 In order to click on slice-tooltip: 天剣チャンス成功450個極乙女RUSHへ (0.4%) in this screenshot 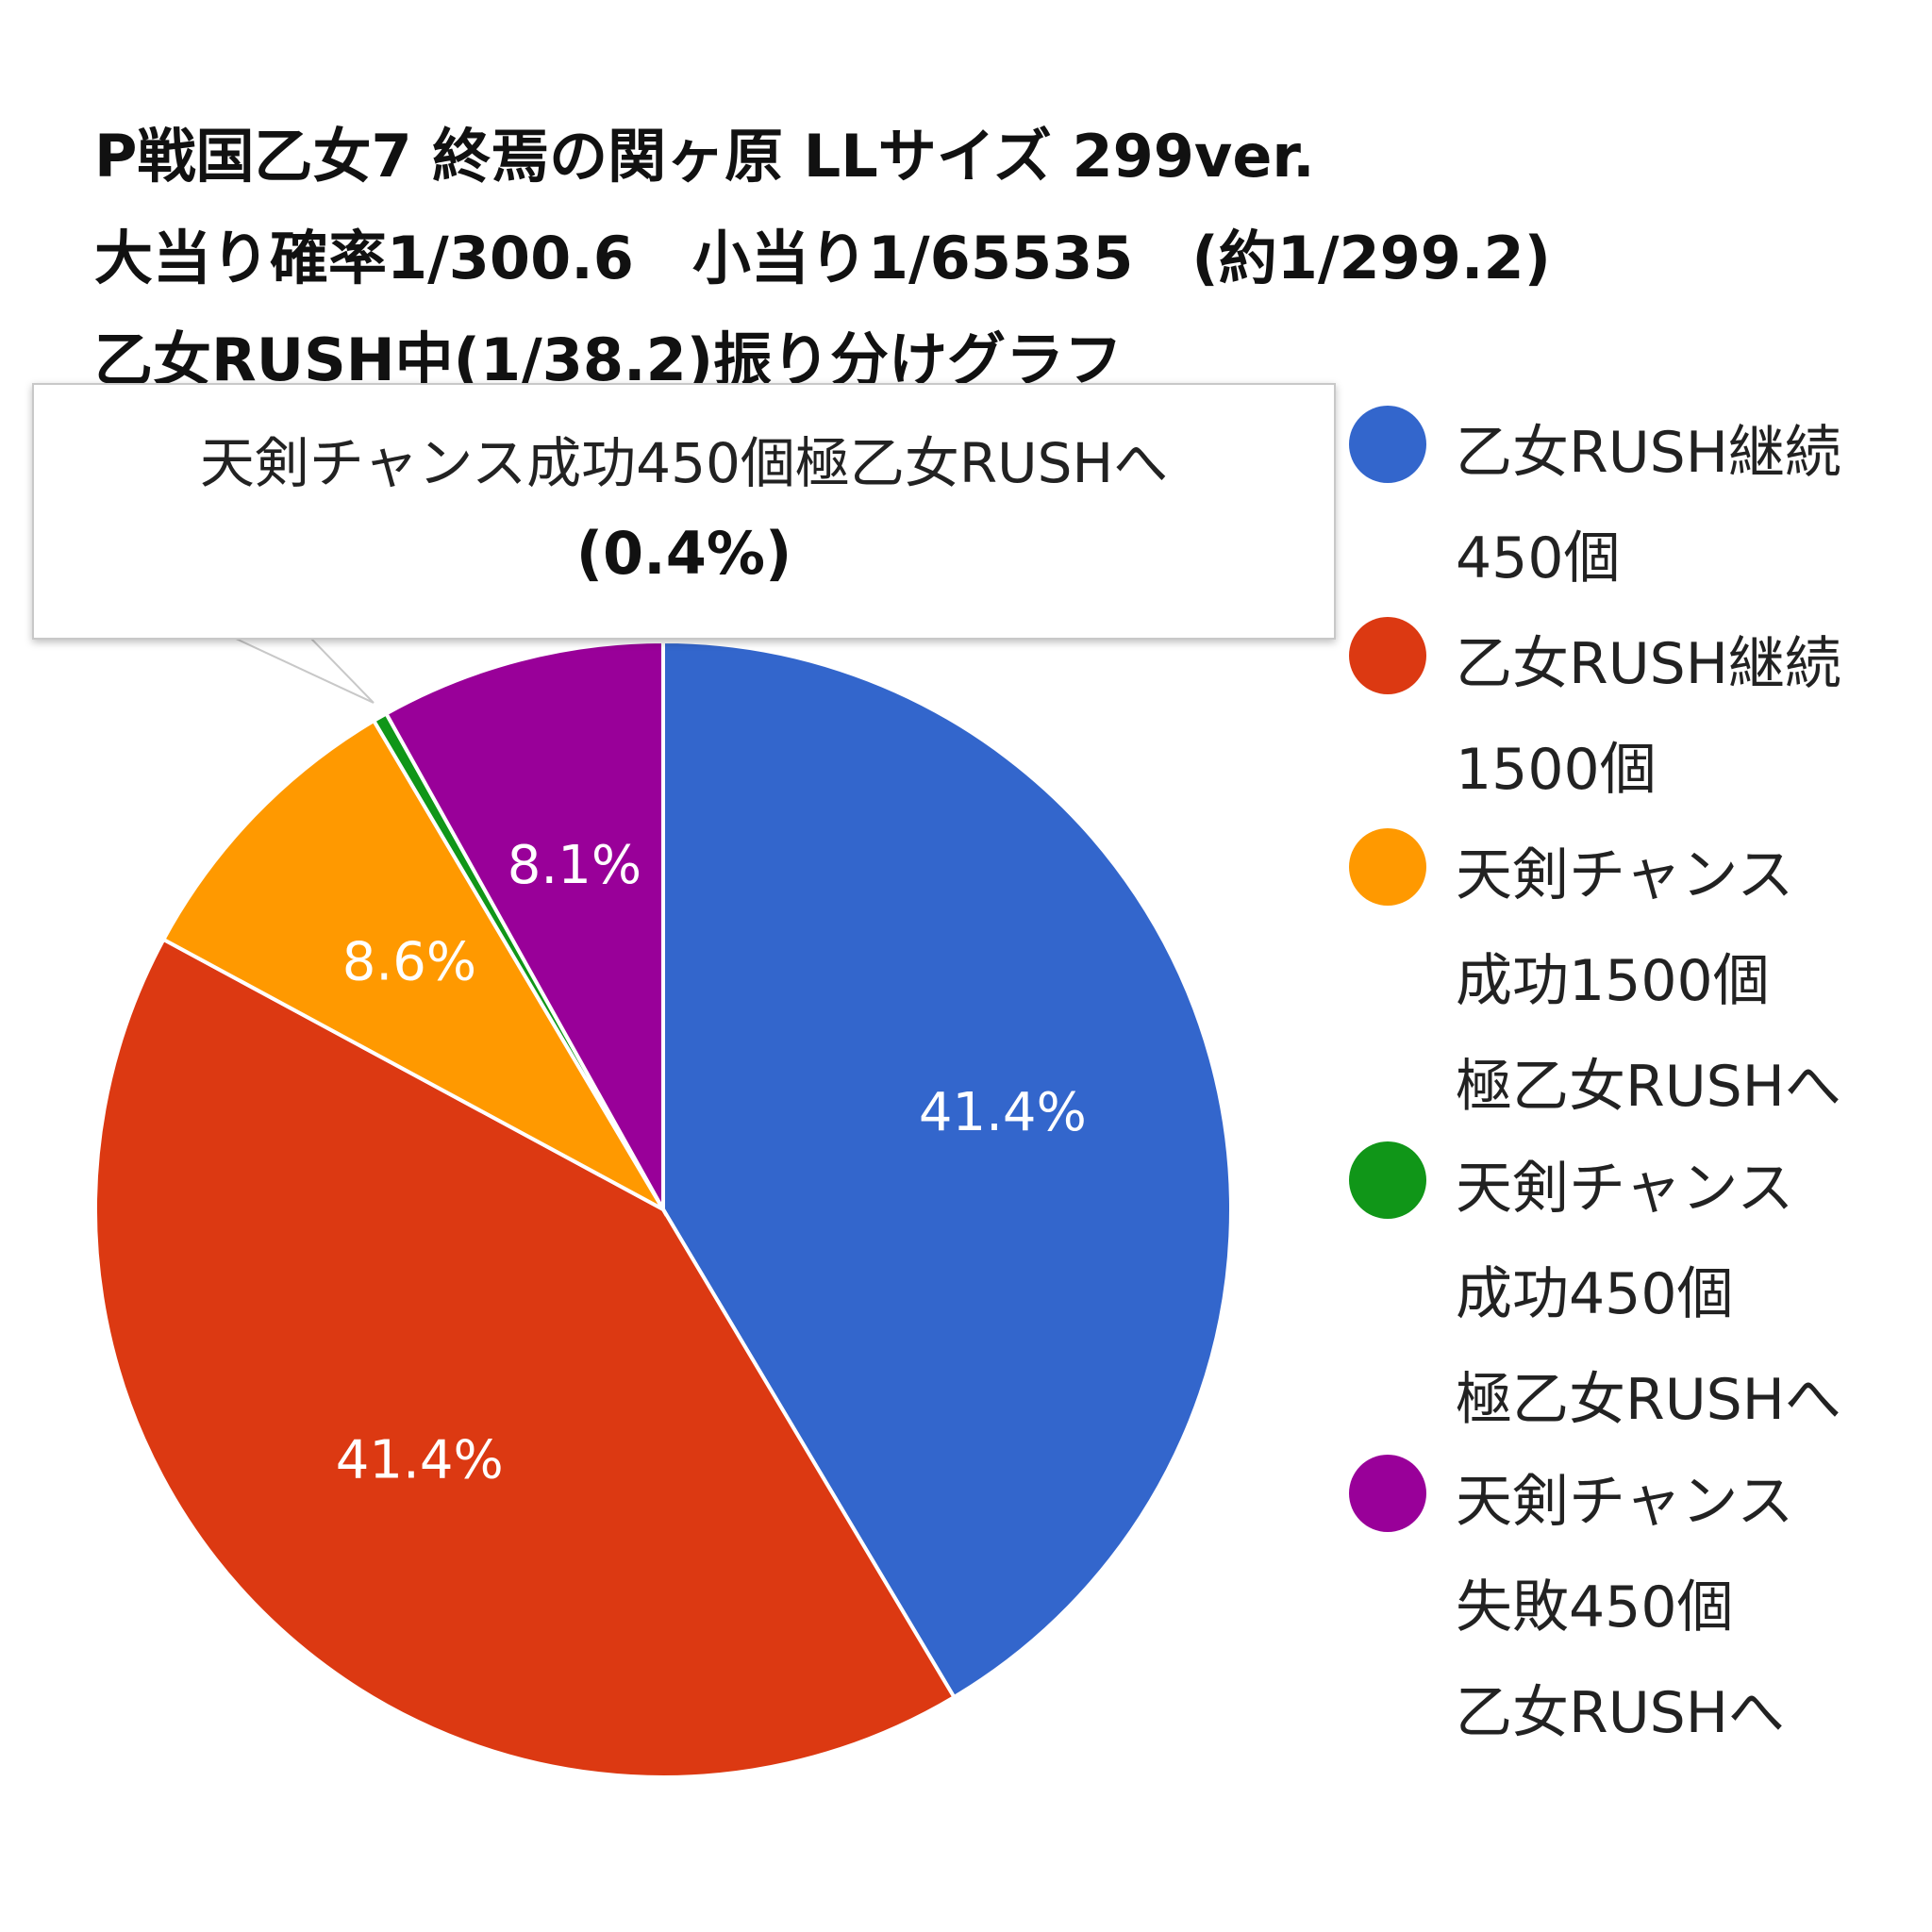, I will do `click(684, 512)`.